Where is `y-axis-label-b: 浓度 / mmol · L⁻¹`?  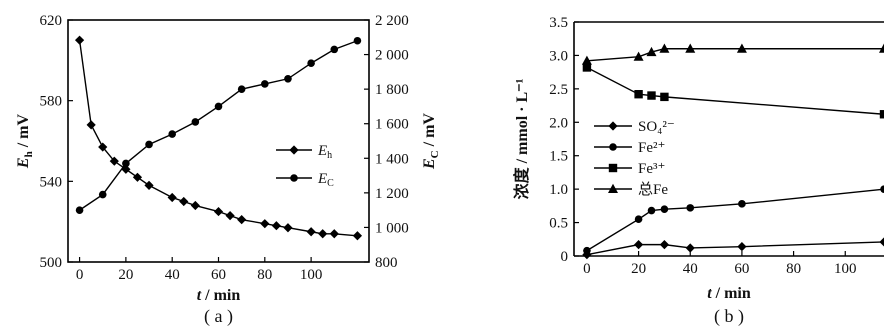 y-axis-label-b: 浓度 / mmol · L⁻¹ is located at coordinates (521, 138).